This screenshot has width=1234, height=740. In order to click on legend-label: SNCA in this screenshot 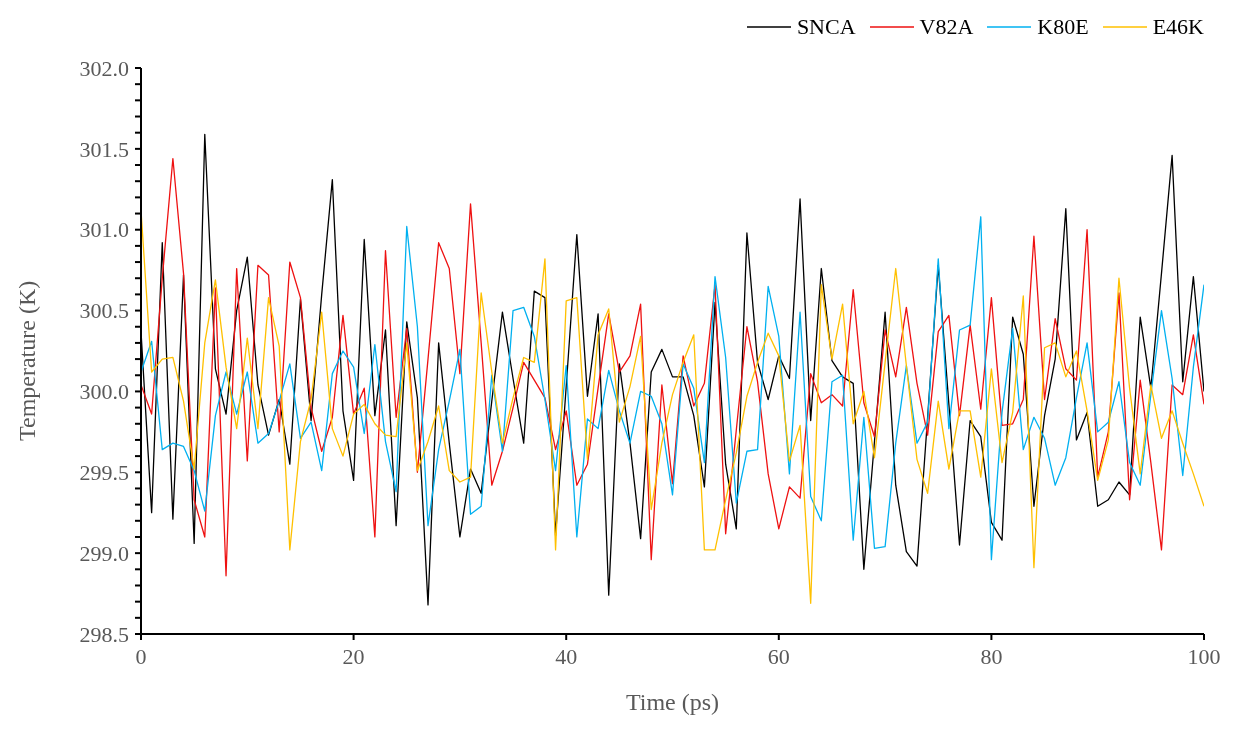, I will do `click(826, 27)`.